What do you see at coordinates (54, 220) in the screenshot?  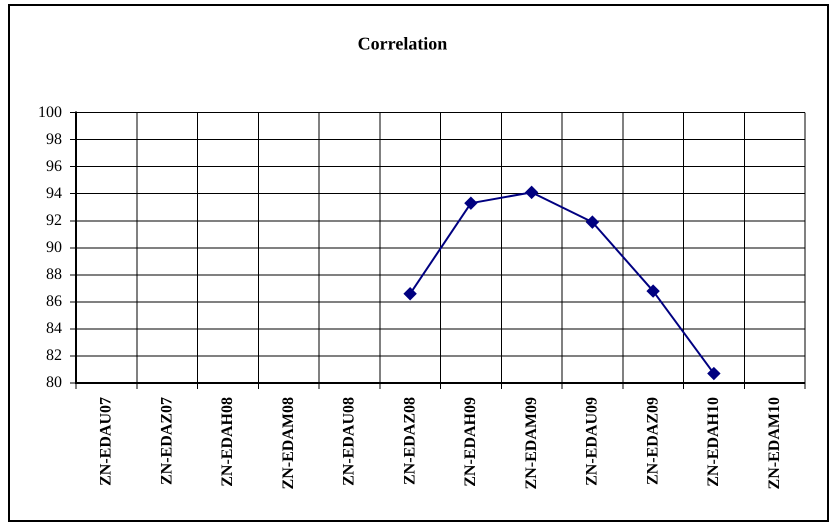 I see `y-tick-label: 92` at bounding box center [54, 220].